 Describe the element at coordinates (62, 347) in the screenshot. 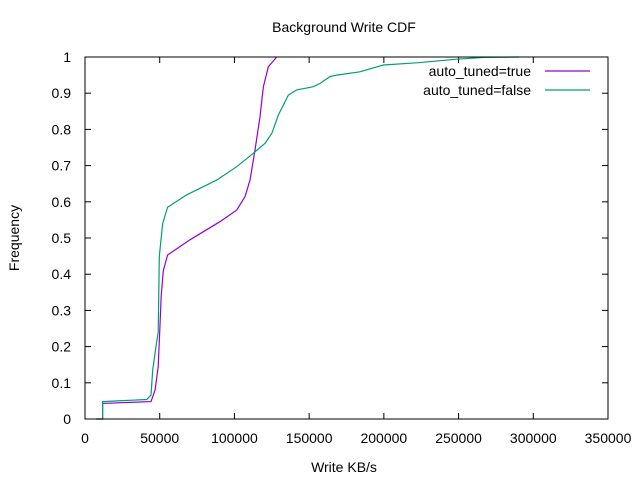

I see `y-tick-label: 0.2` at that location.